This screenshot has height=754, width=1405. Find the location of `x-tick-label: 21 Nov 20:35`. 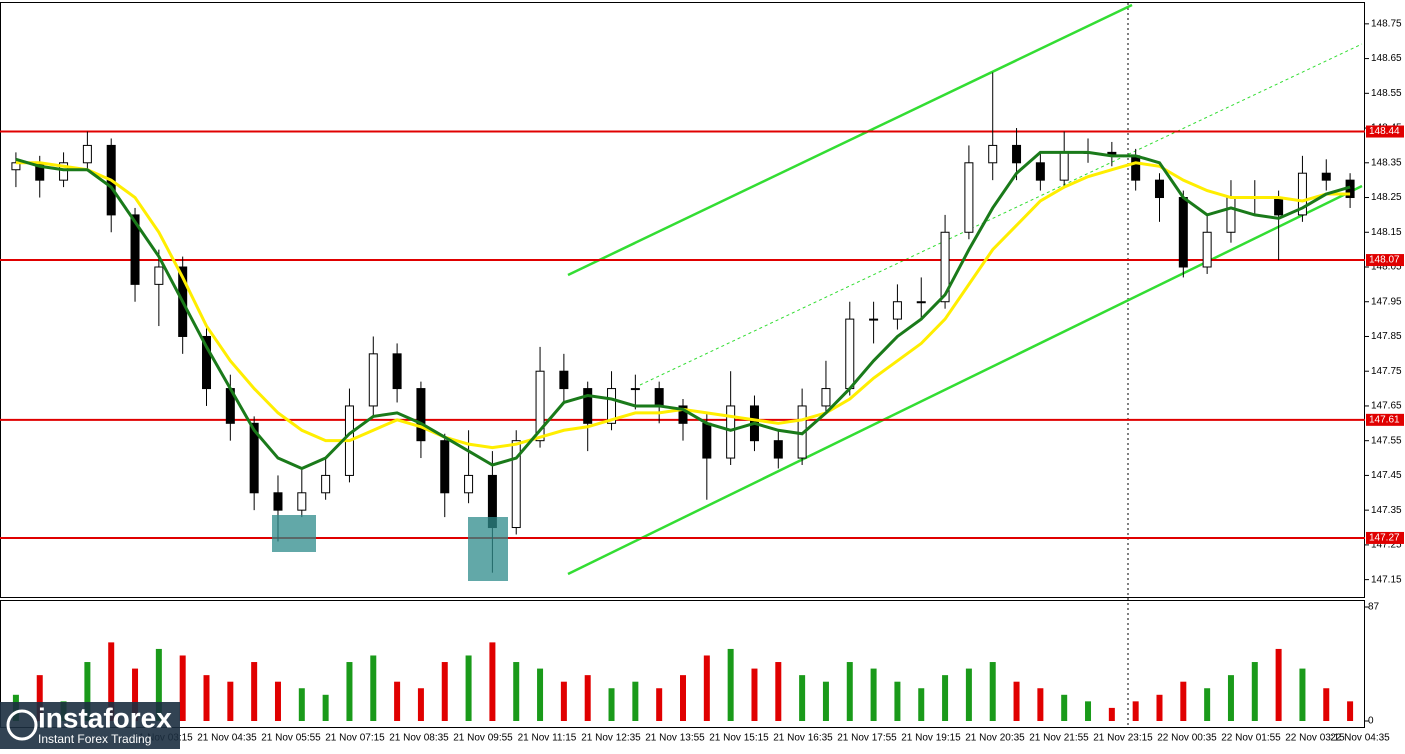

x-tick-label: 21 Nov 20:35 is located at coordinates (995, 738).